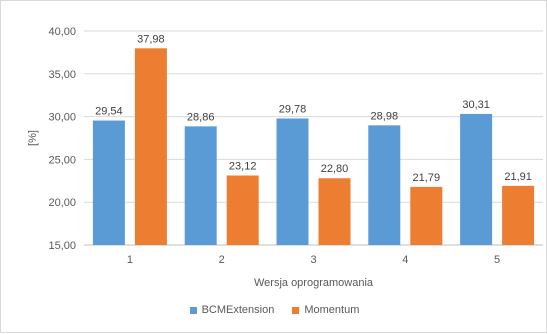 The height and width of the screenshot is (334, 547). I want to click on x-axis-title: Wersja oprogramowania, so click(314, 283).